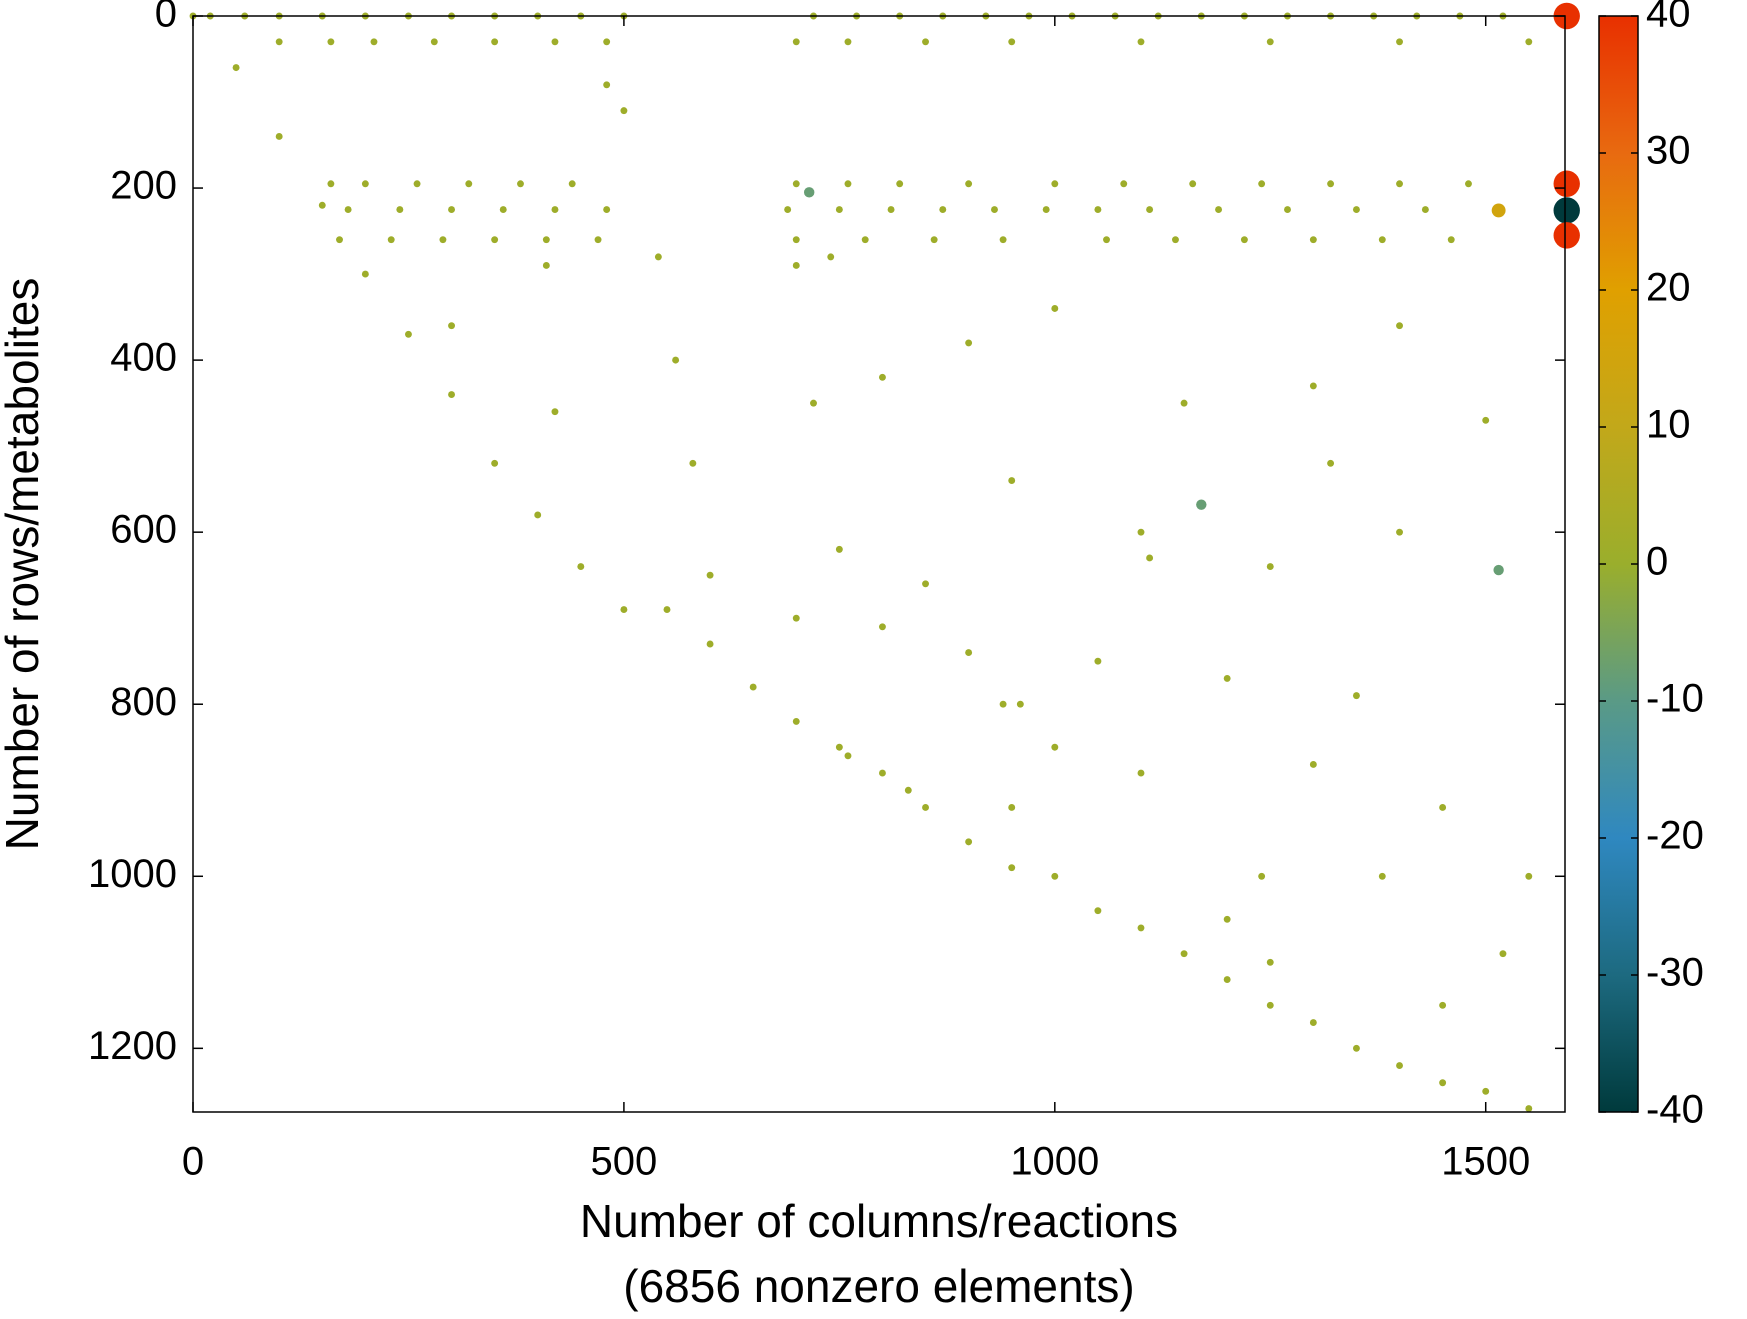  What do you see at coordinates (624, 1162) in the screenshot?
I see `x-tick-label: 500` at bounding box center [624, 1162].